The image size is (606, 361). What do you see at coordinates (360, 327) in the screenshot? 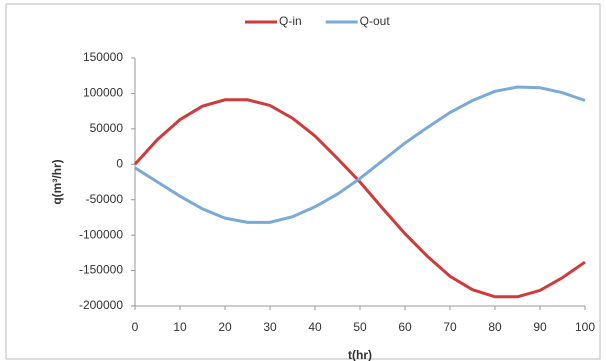
I see `x-tick-label: 50` at bounding box center [360, 327].